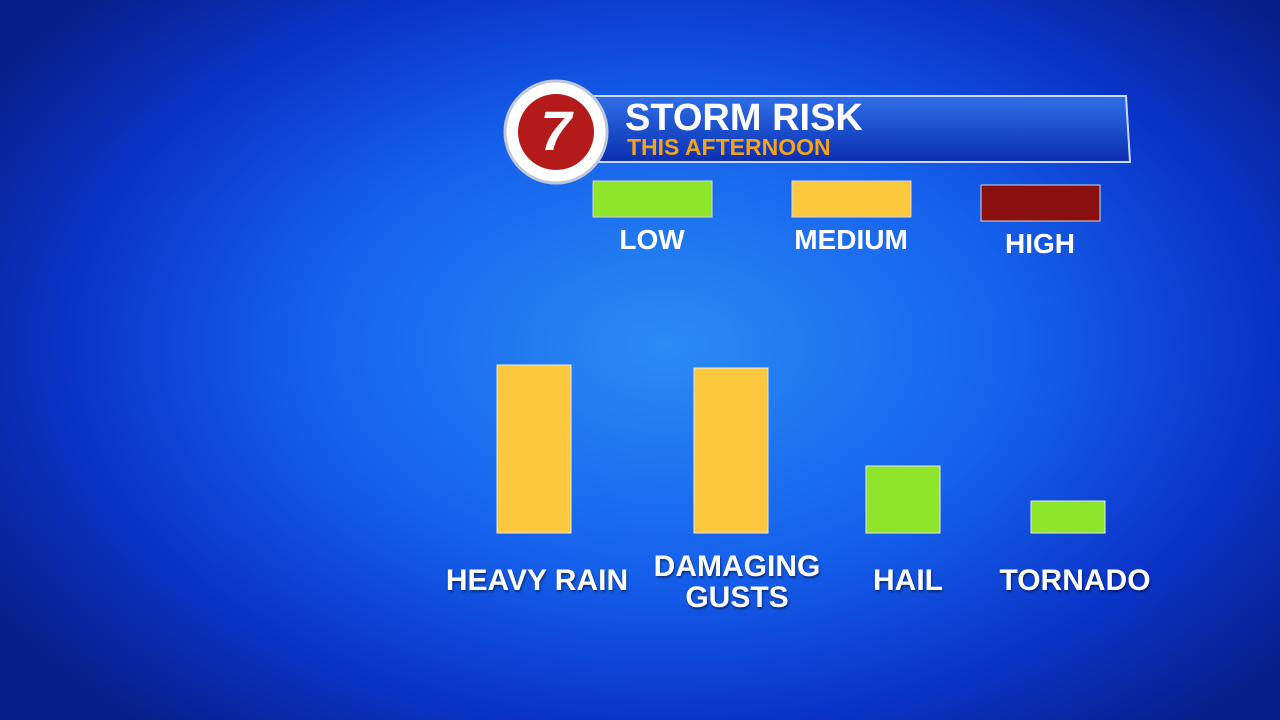 The height and width of the screenshot is (720, 1280). Describe the element at coordinates (744, 118) in the screenshot. I see `chart-title: STORM RISK` at that location.